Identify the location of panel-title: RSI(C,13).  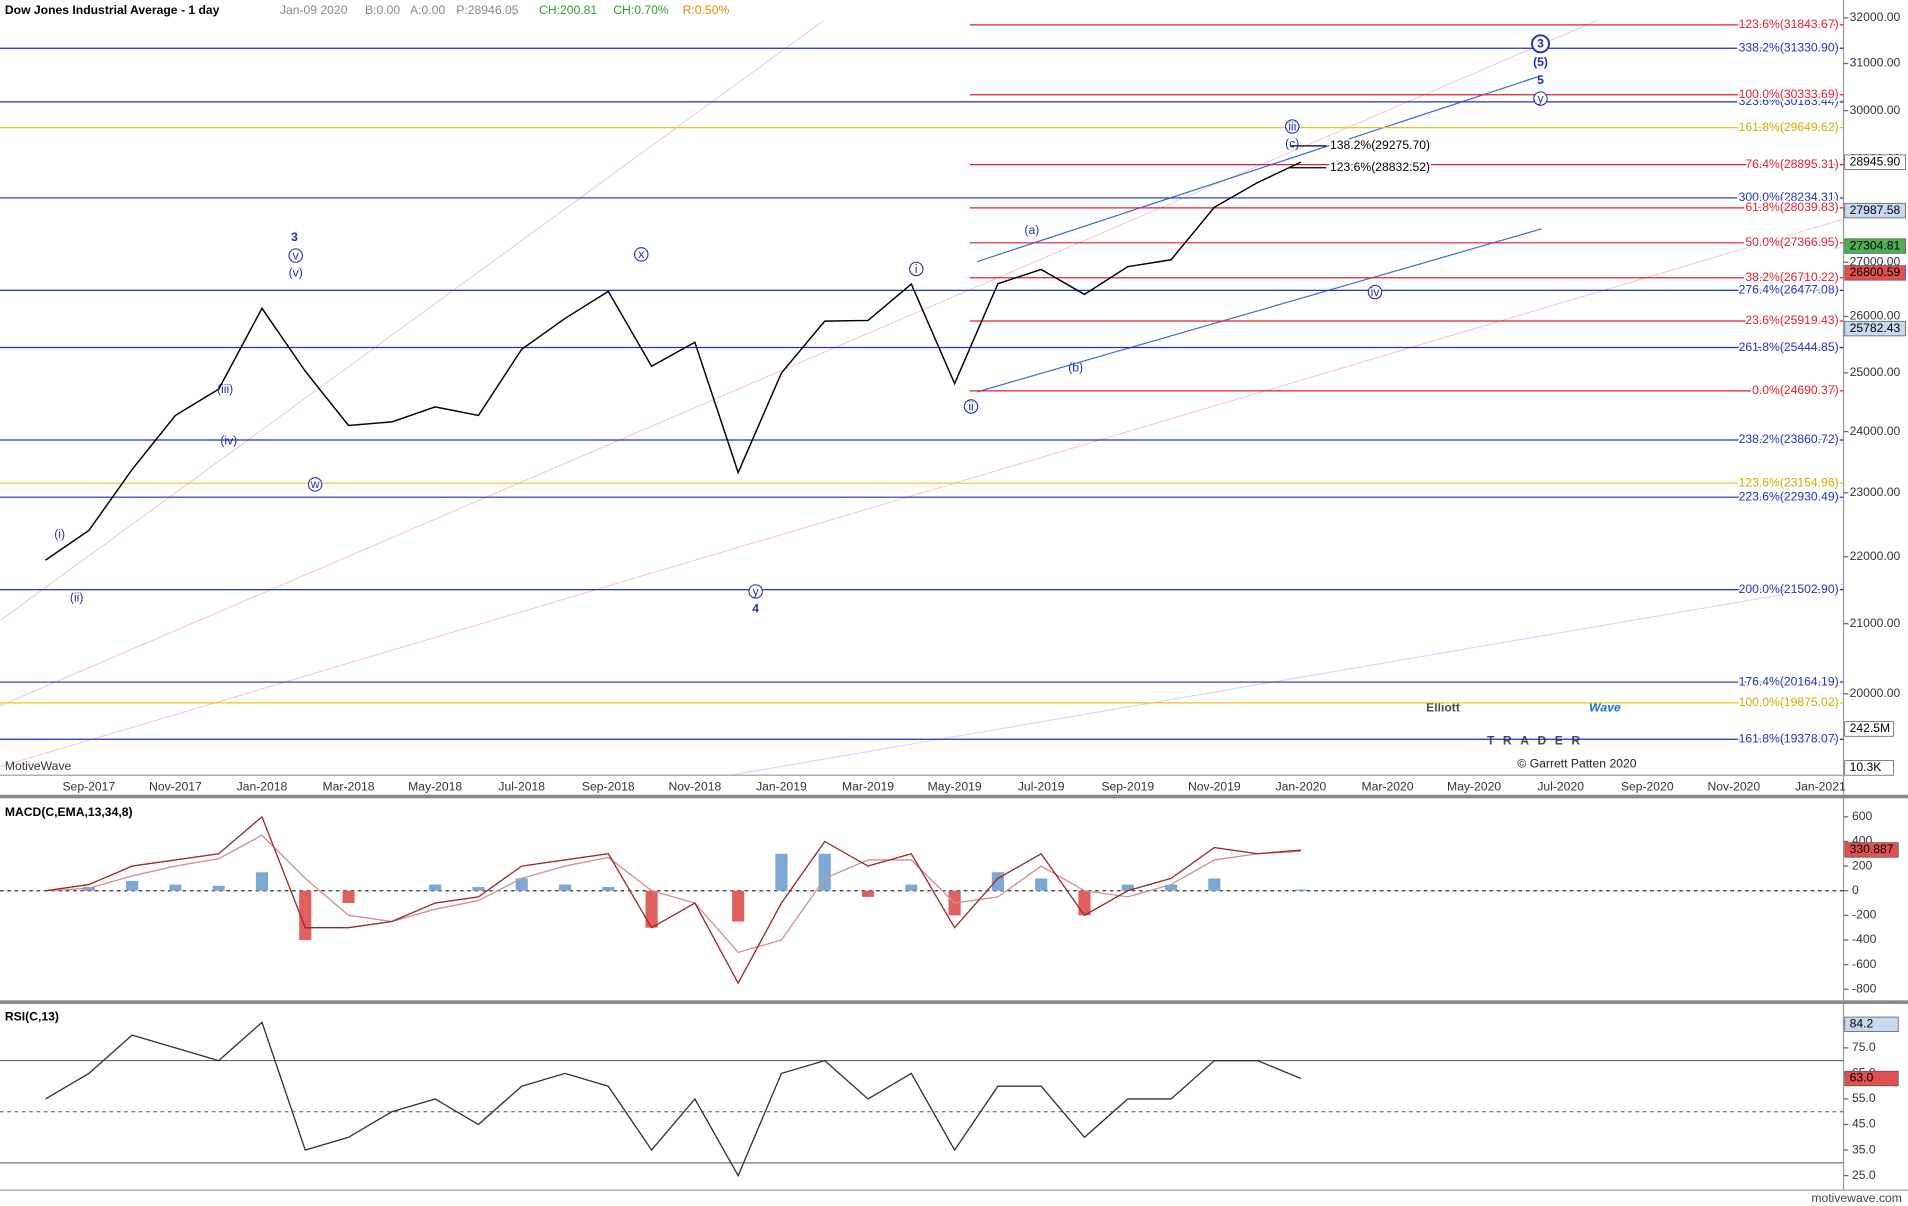
(32, 1017).